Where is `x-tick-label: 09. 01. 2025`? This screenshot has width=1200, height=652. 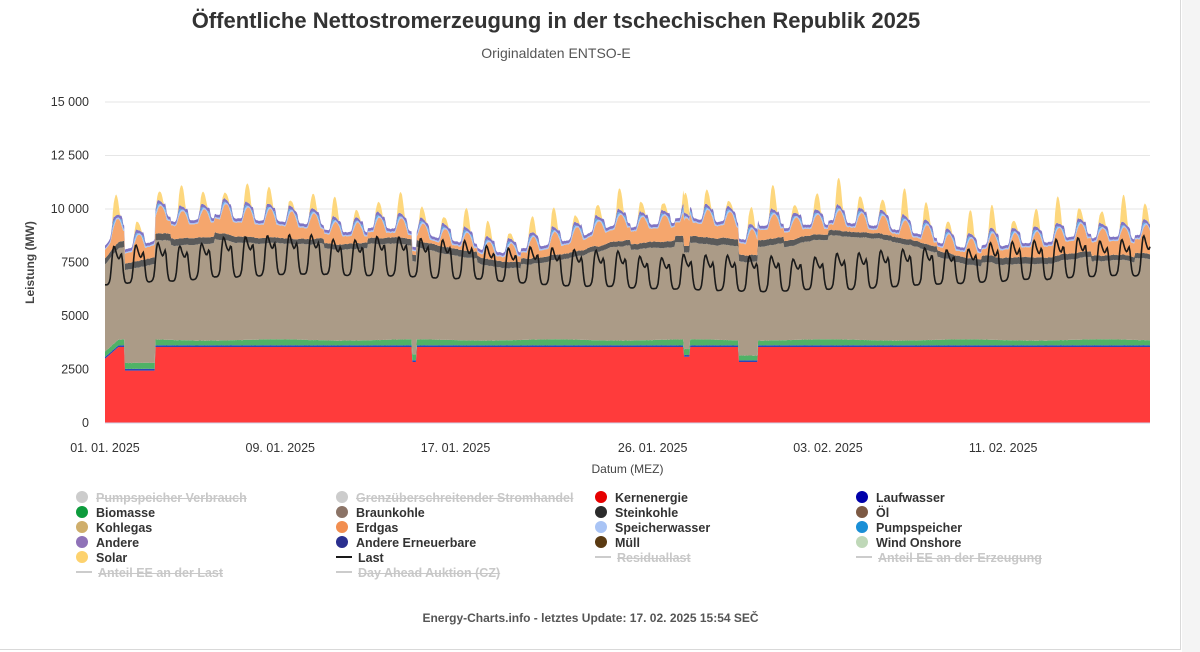 x-tick-label: 09. 01. 2025 is located at coordinates (281, 448).